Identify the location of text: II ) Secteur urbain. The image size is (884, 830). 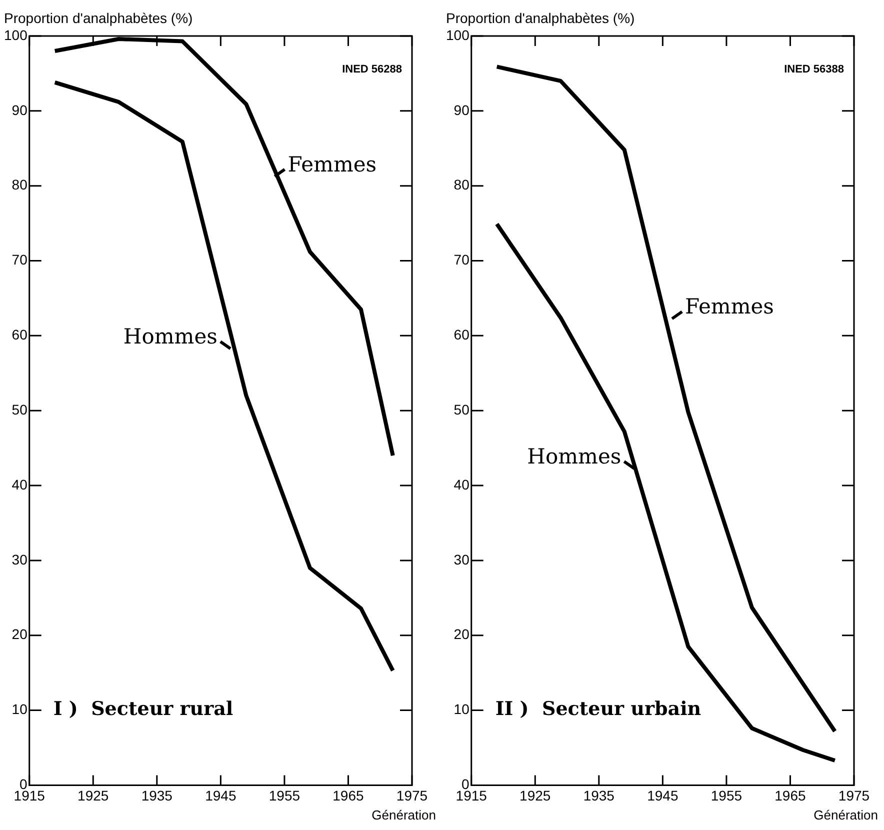
(598, 709).